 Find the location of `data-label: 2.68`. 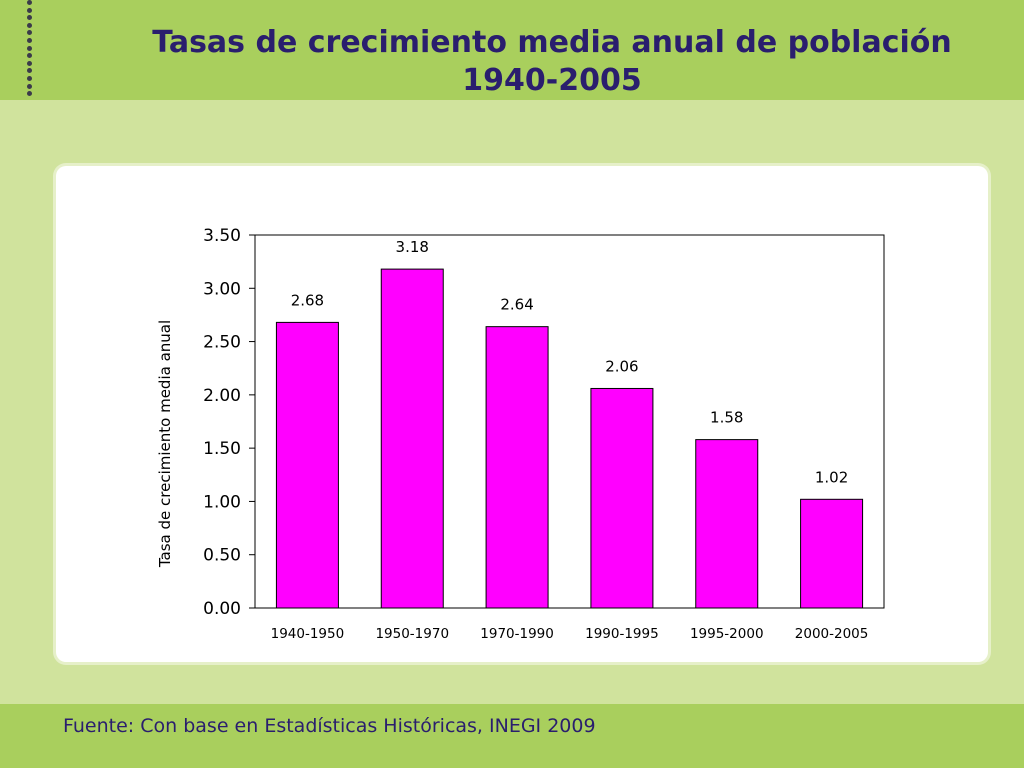

data-label: 2.68 is located at coordinates (307, 300).